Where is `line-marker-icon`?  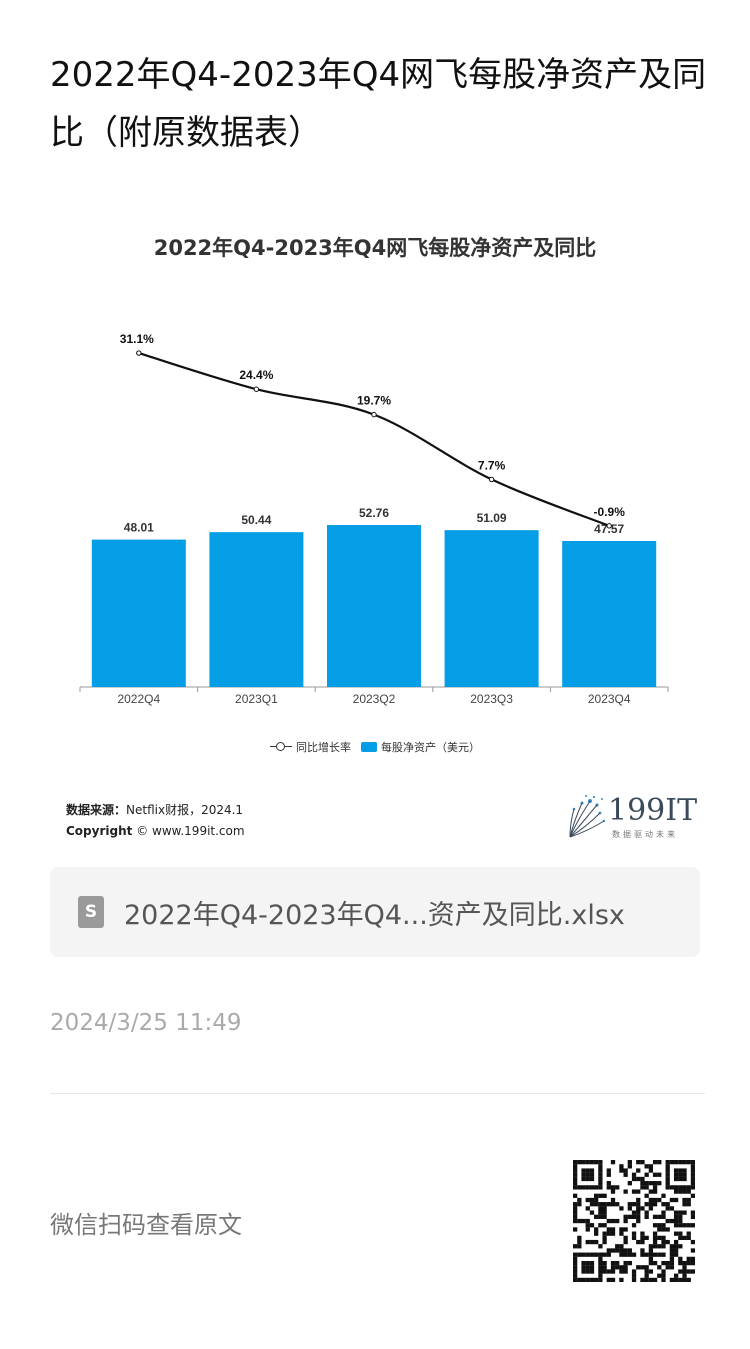 line-marker-icon is located at coordinates (281, 747).